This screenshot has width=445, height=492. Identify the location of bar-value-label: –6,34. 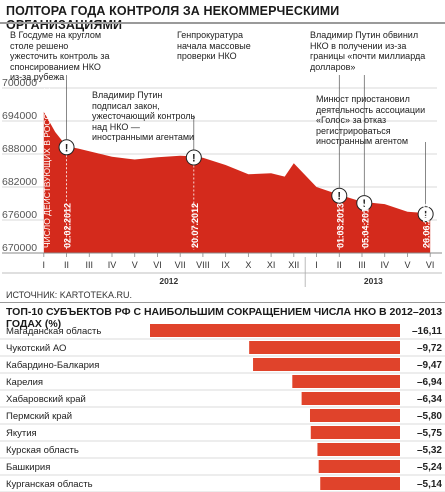
(429, 399).